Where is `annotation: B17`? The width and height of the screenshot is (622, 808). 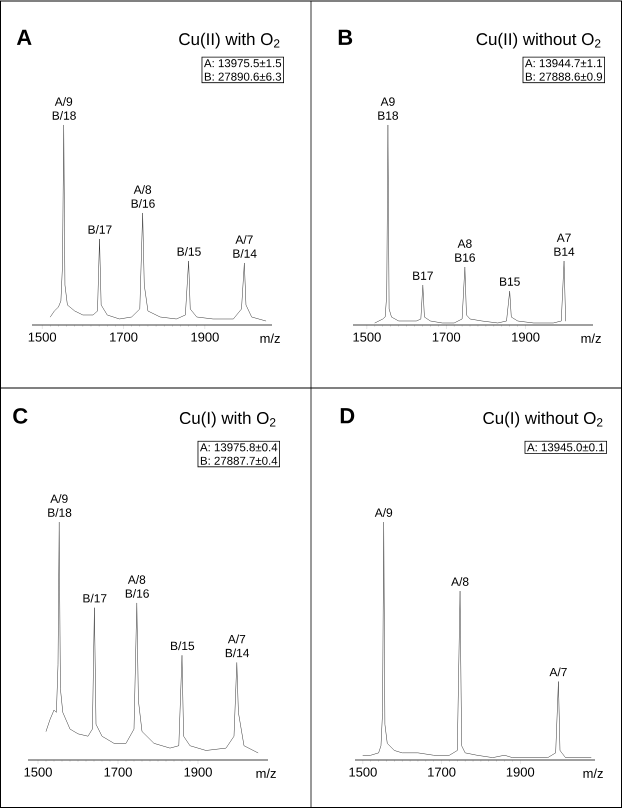 annotation: B17 is located at coordinates (423, 276).